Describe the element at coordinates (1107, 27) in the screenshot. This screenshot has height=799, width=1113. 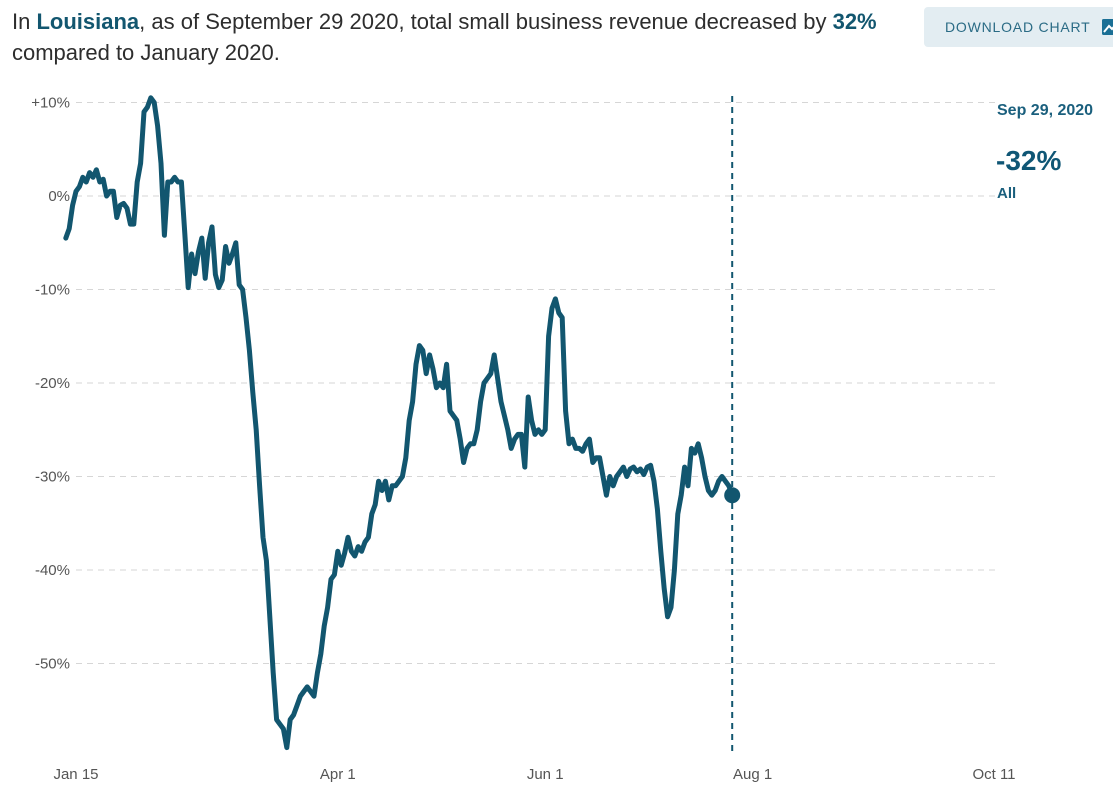
I see `chart-icon` at that location.